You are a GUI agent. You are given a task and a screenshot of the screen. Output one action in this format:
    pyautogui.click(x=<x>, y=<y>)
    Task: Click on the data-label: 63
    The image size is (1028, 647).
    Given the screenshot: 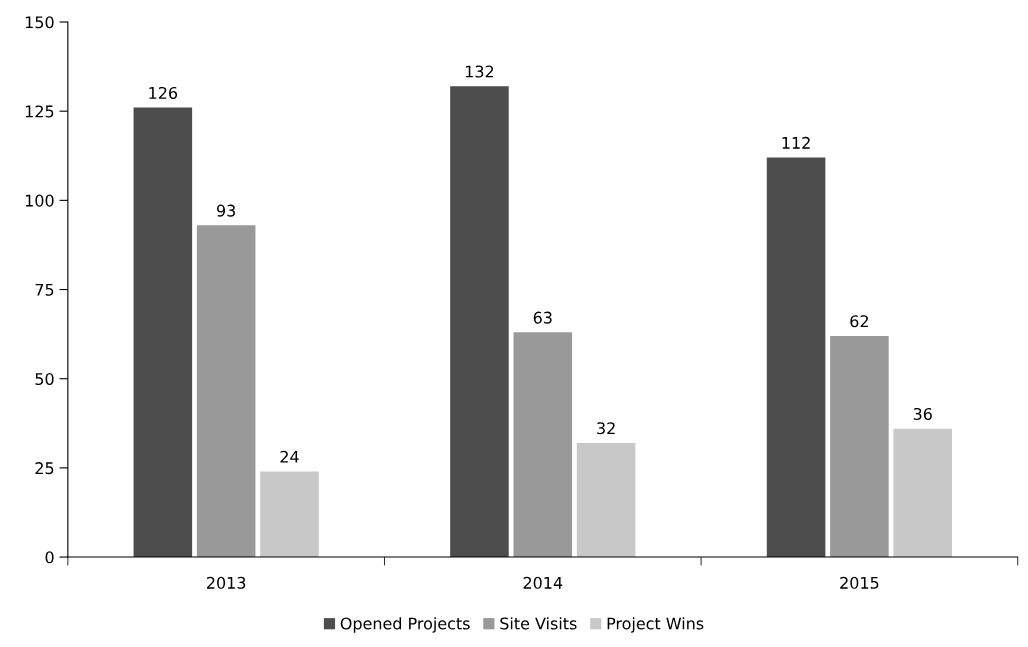 What is the action you would take?
    pyautogui.click(x=542, y=317)
    